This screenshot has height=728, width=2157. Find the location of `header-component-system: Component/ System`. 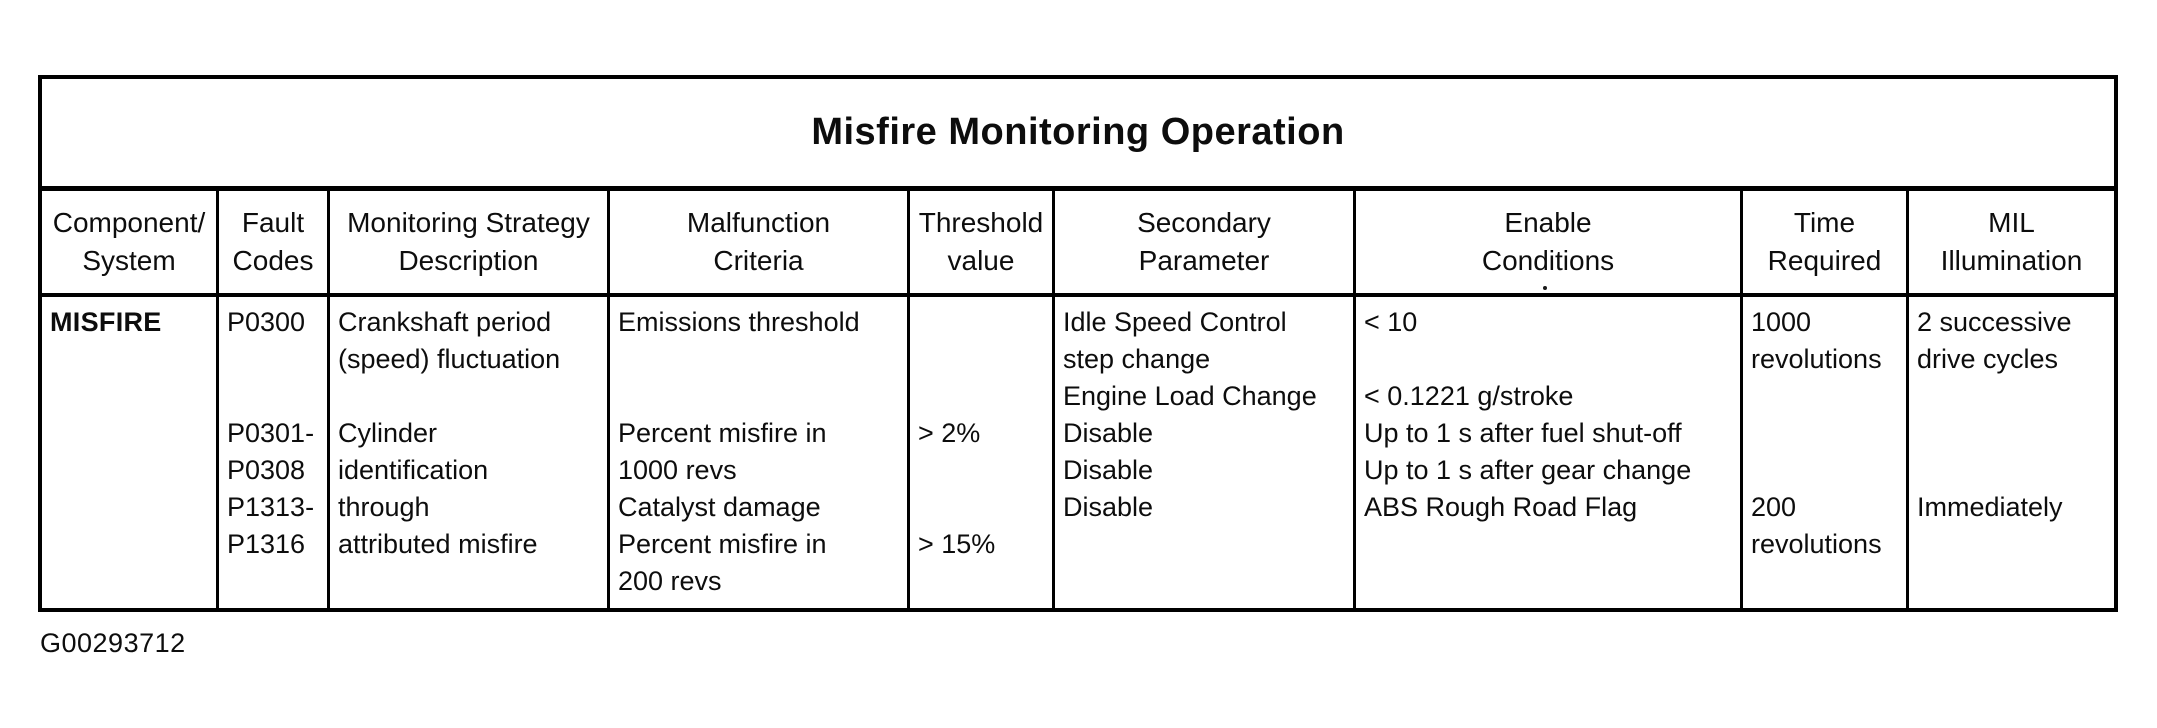

header-component-system: Component/ System is located at coordinates (129, 244).